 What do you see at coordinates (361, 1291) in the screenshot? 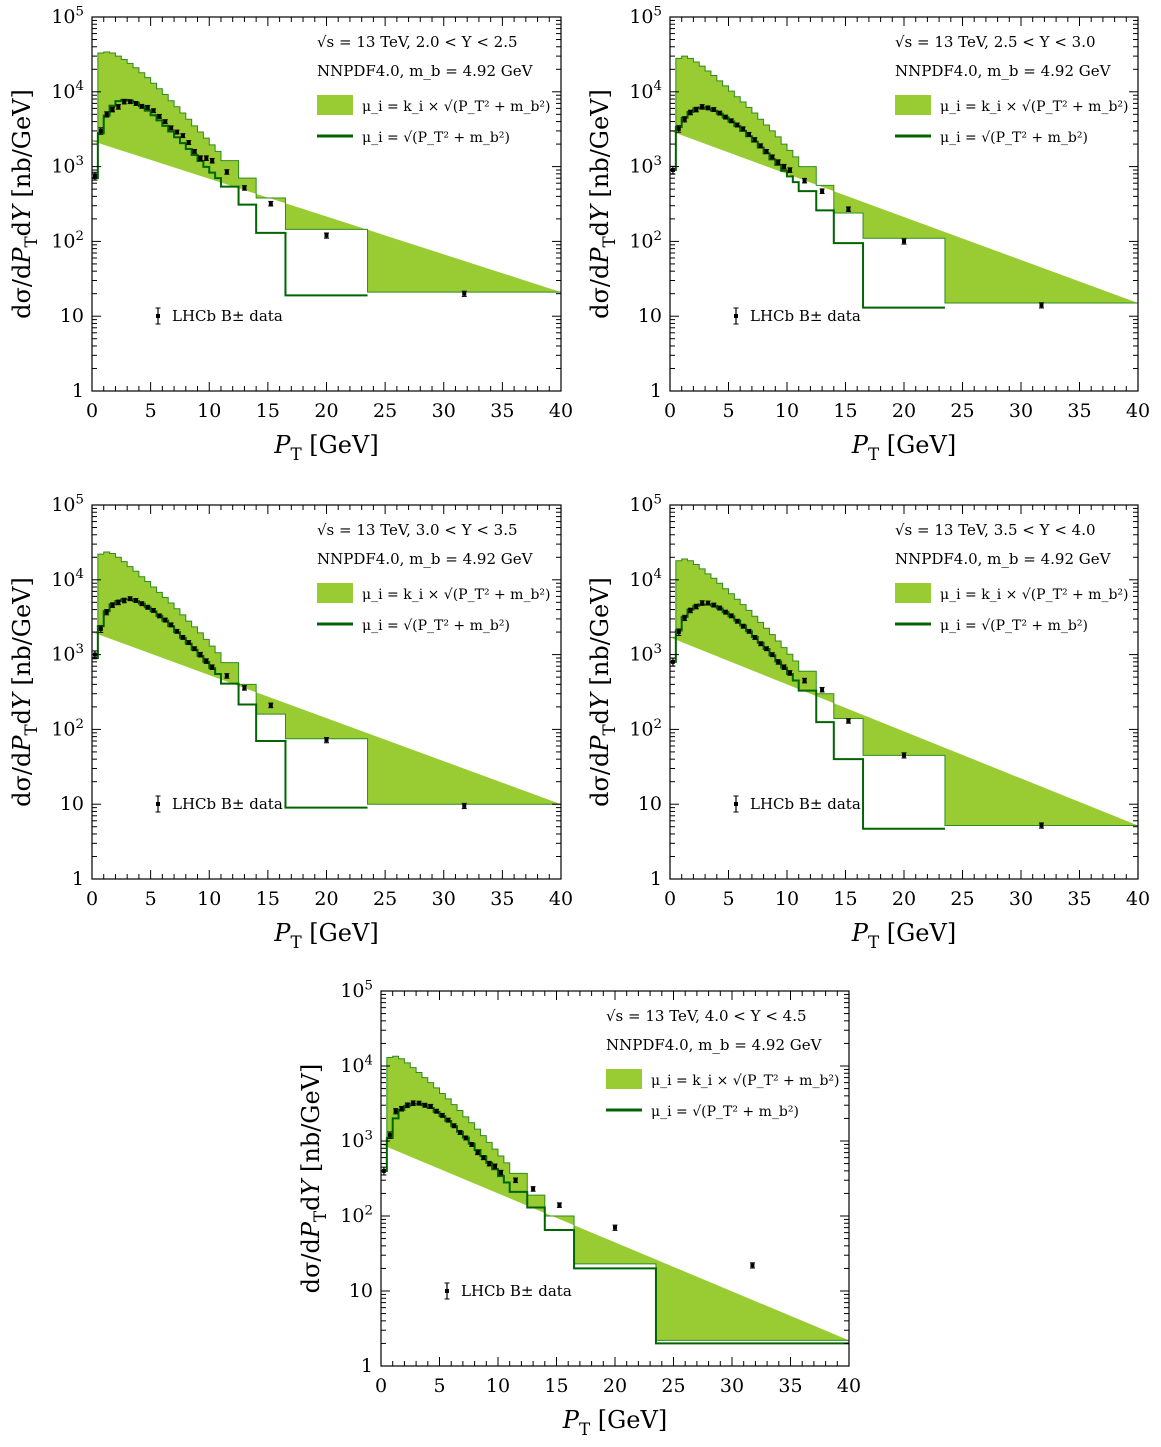
I see `y-tick-label: 10` at bounding box center [361, 1291].